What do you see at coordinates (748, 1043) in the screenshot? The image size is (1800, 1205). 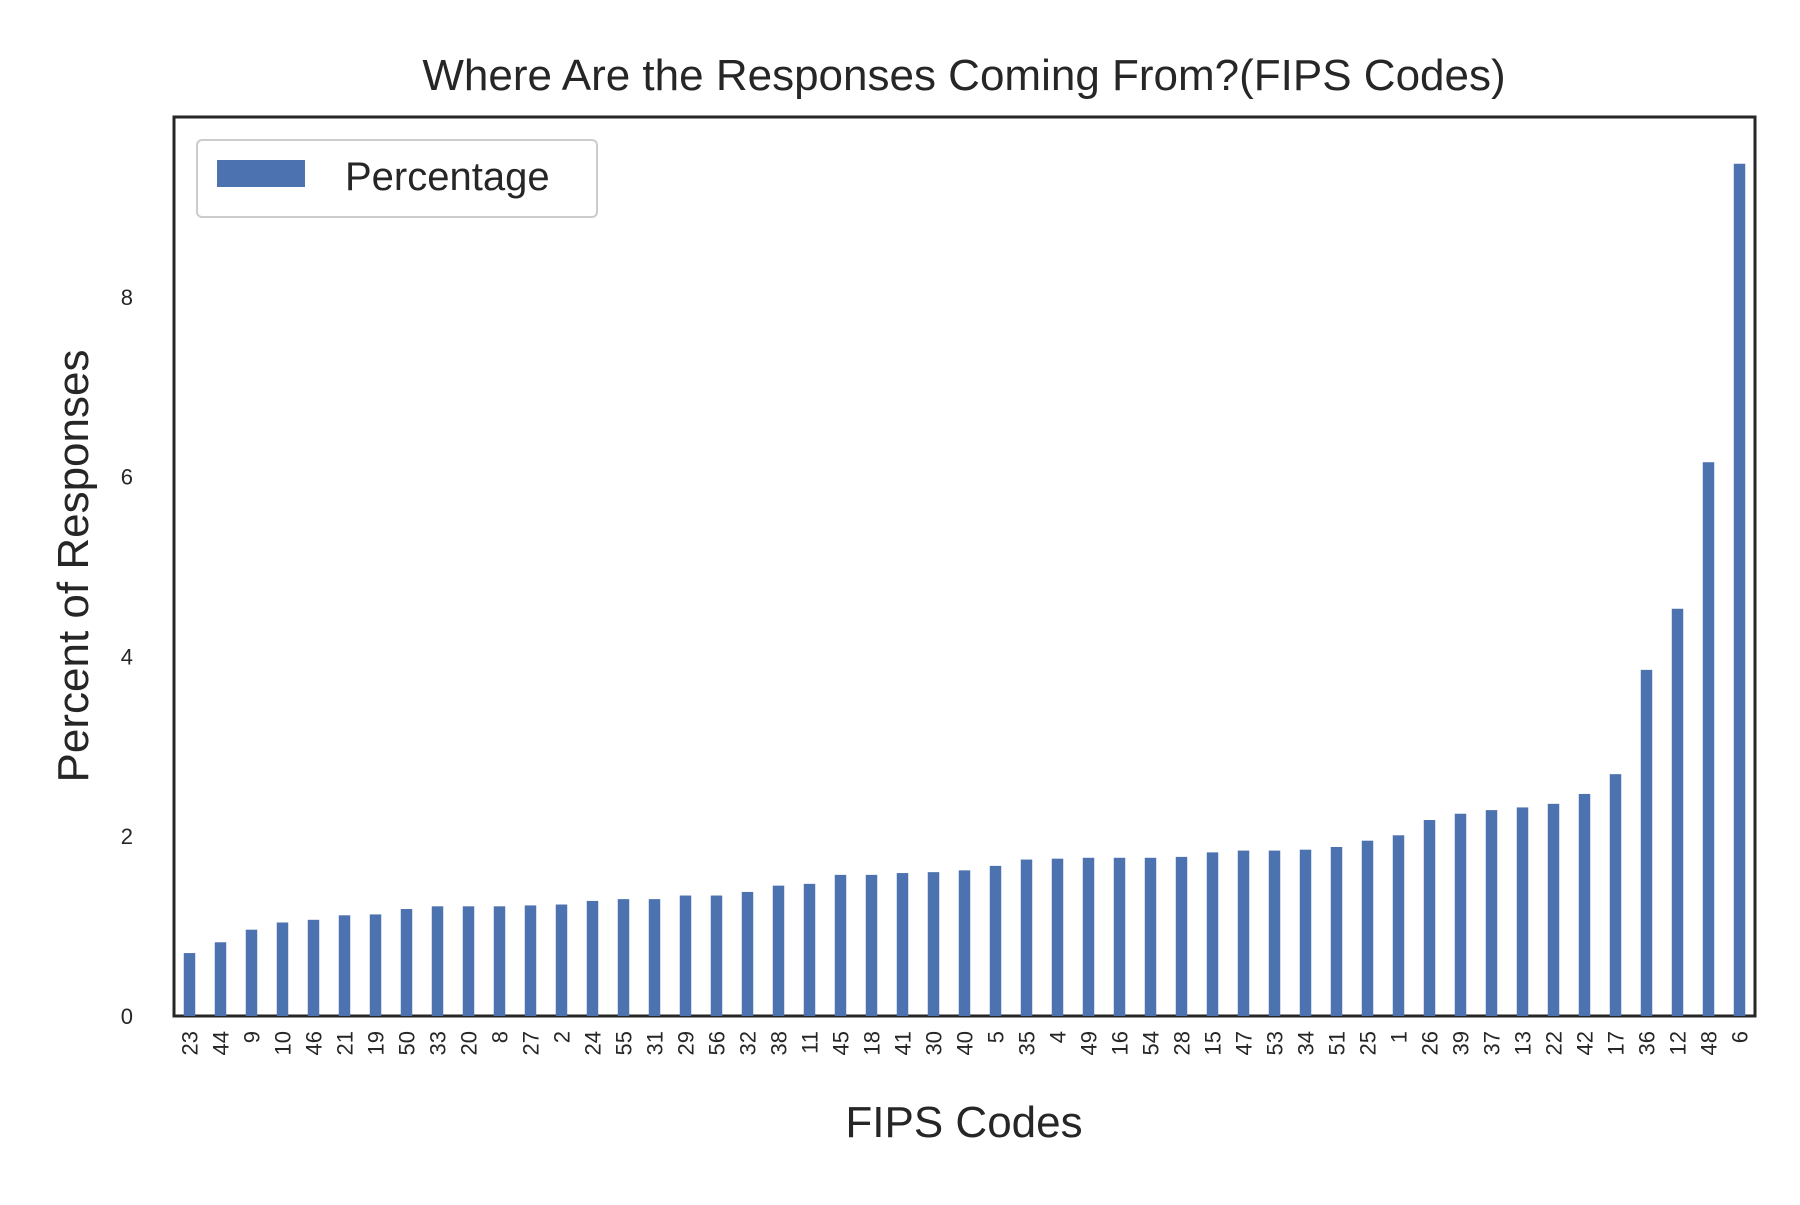 I see `x-tick-label: 32` at bounding box center [748, 1043].